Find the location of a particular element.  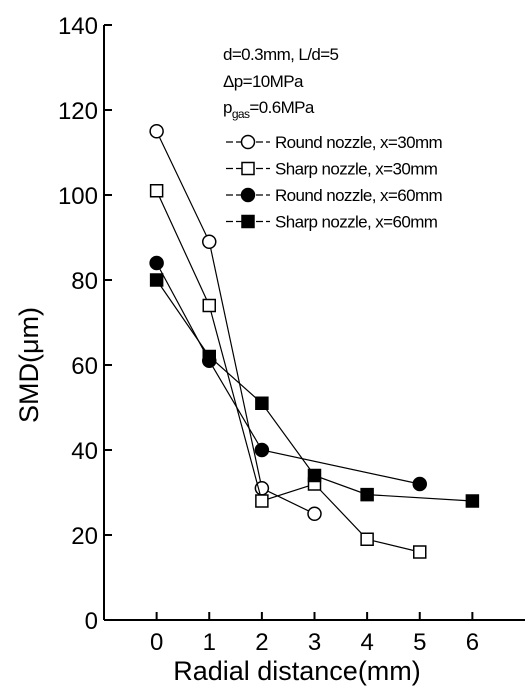

y-tick-label: 40 is located at coordinates (84, 451).